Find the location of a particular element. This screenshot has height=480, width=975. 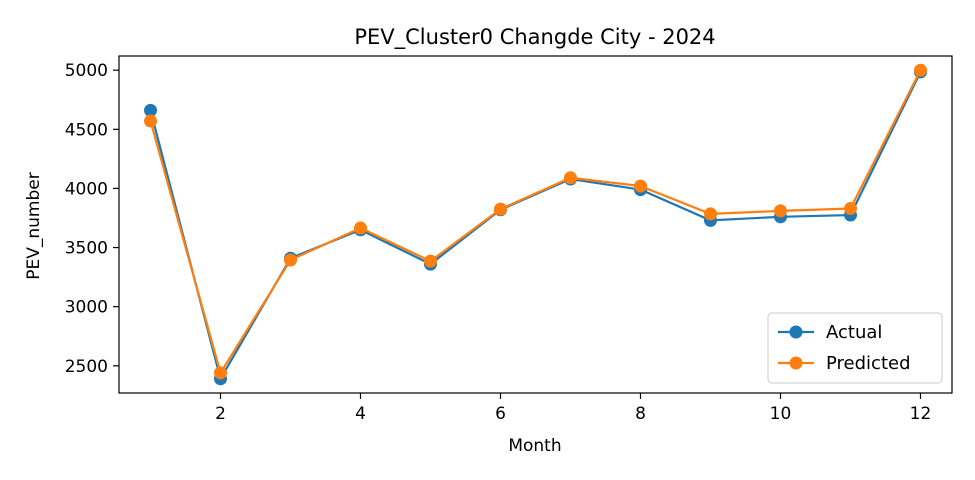

y-tick-label: 4500 is located at coordinates (86, 130).